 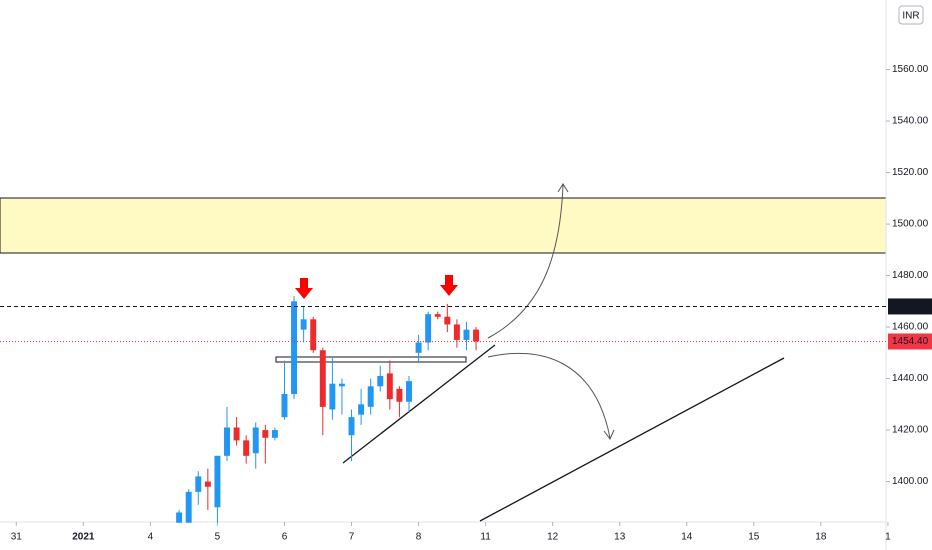 What do you see at coordinates (17, 537) in the screenshot?
I see `x-tick-label: 31` at bounding box center [17, 537].